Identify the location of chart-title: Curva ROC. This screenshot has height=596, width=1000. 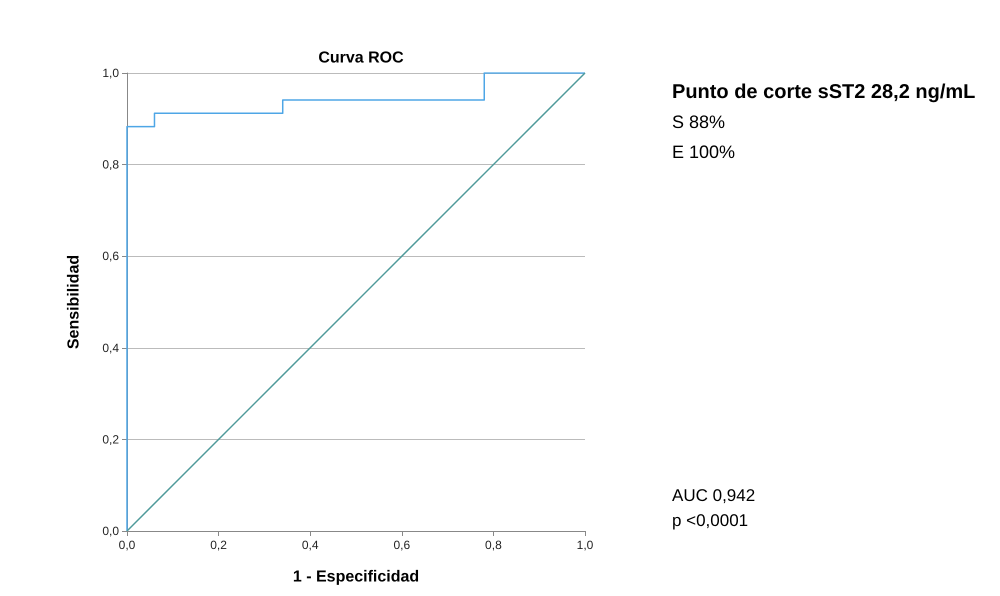
(361, 58).